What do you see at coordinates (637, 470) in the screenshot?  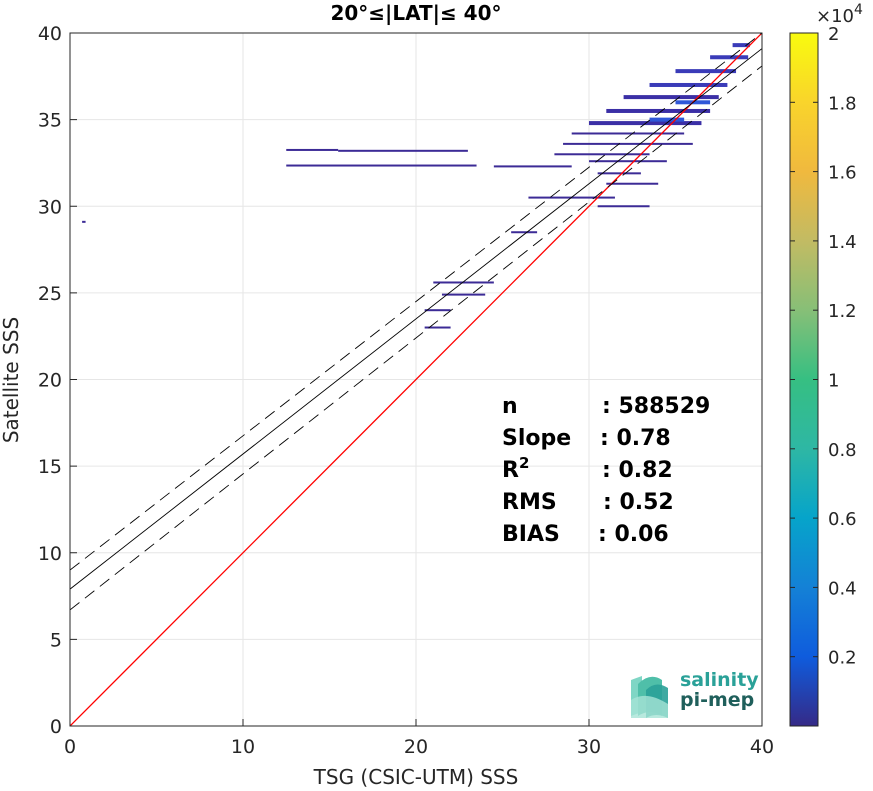 I see `stat-value: : 0.82` at bounding box center [637, 470].